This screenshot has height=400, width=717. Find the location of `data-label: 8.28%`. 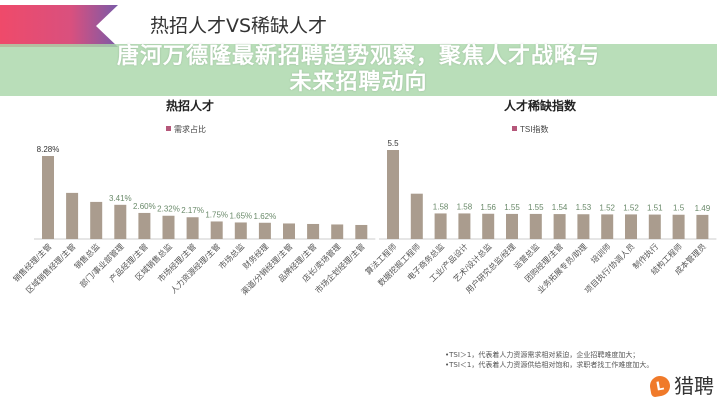

data-label: 8.28% is located at coordinates (48, 149).